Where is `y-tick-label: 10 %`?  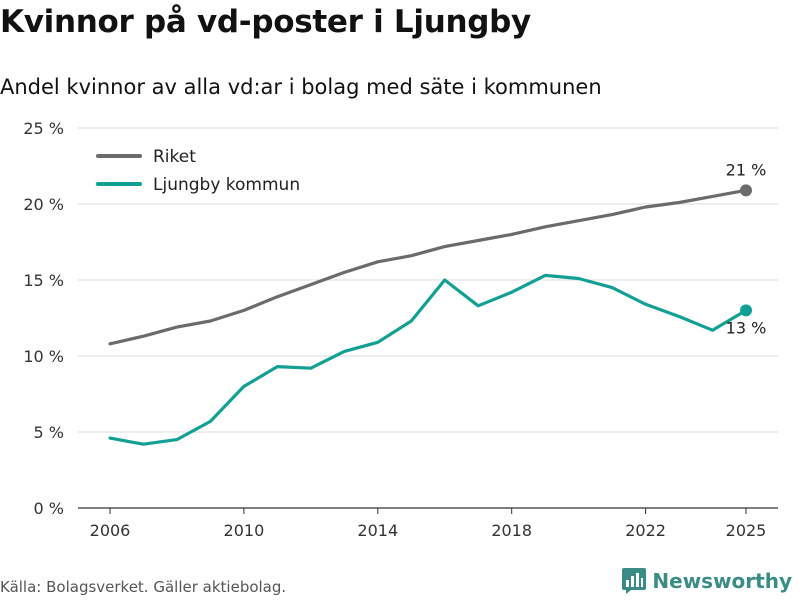 y-tick-label: 10 % is located at coordinates (43, 356).